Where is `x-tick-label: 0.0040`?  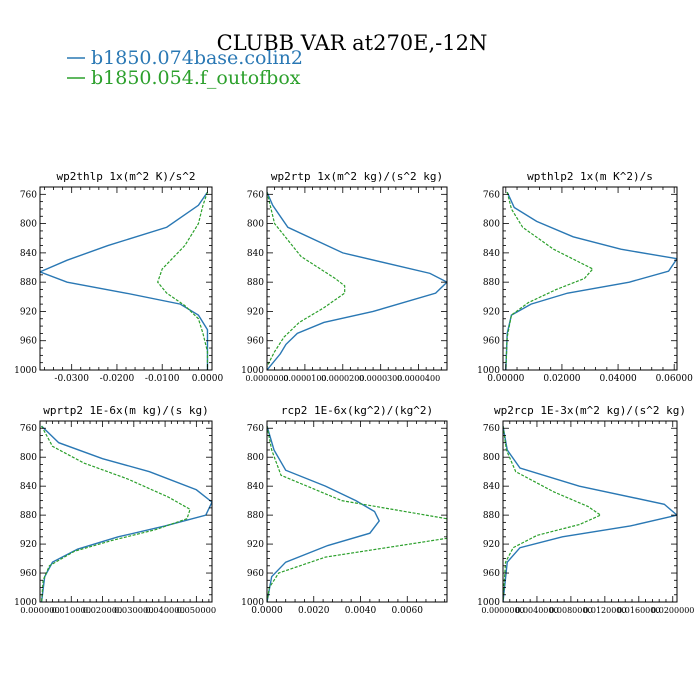
x-tick-label: 0.0040 is located at coordinates (361, 611).